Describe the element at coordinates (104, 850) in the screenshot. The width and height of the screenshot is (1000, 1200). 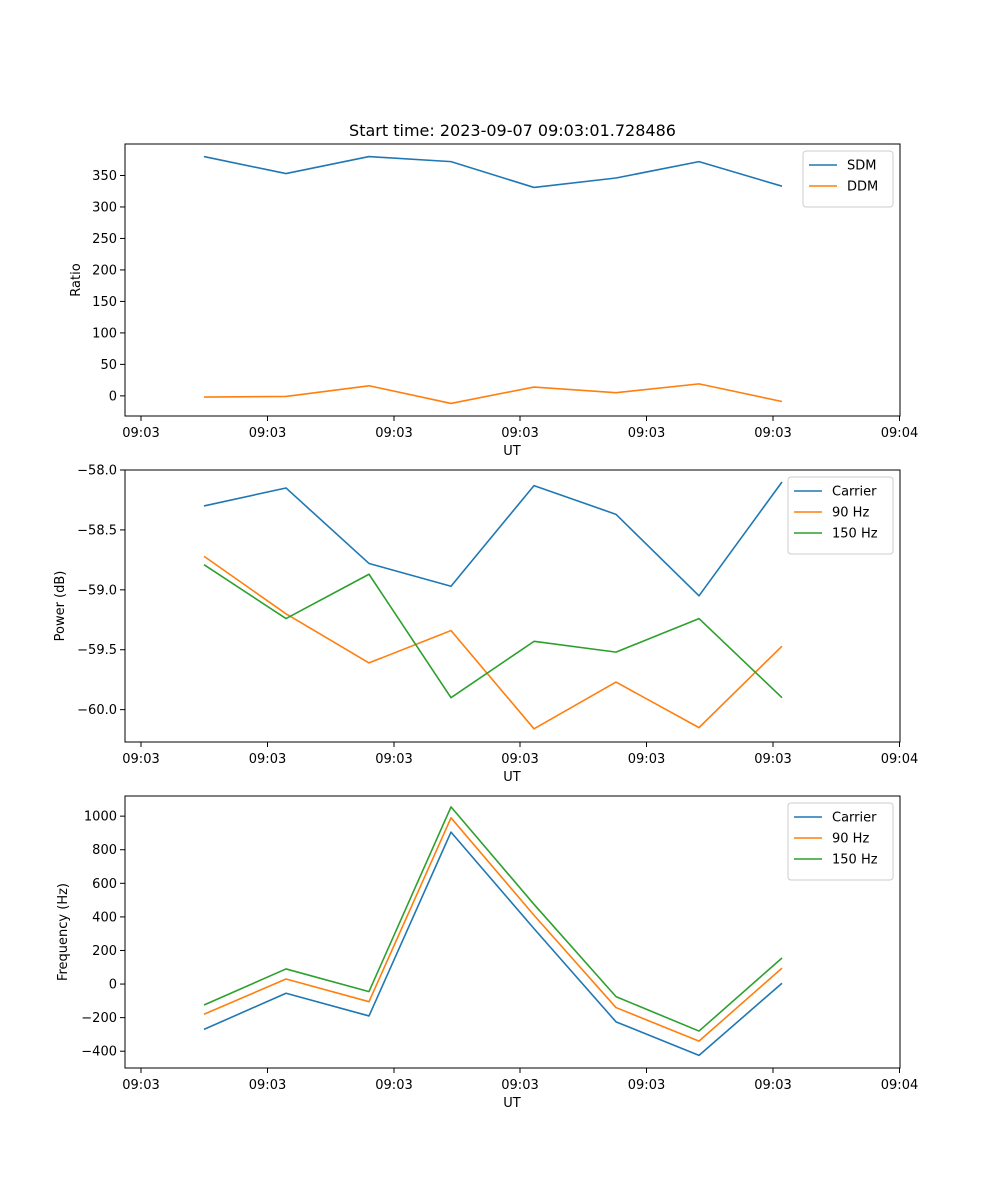
I see `frequency-y-tick-label: 800` at that location.